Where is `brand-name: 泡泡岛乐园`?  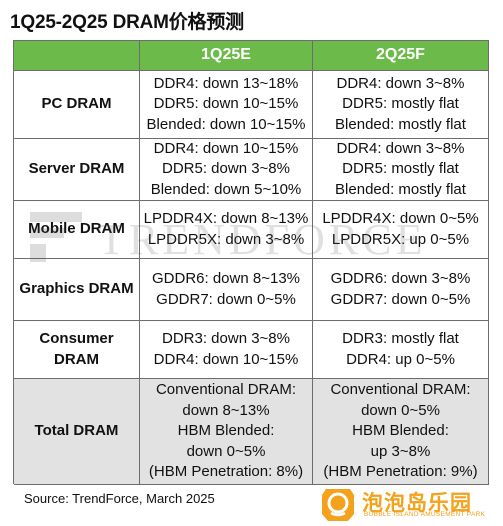 brand-name: 泡泡岛乐园 is located at coordinates (417, 503).